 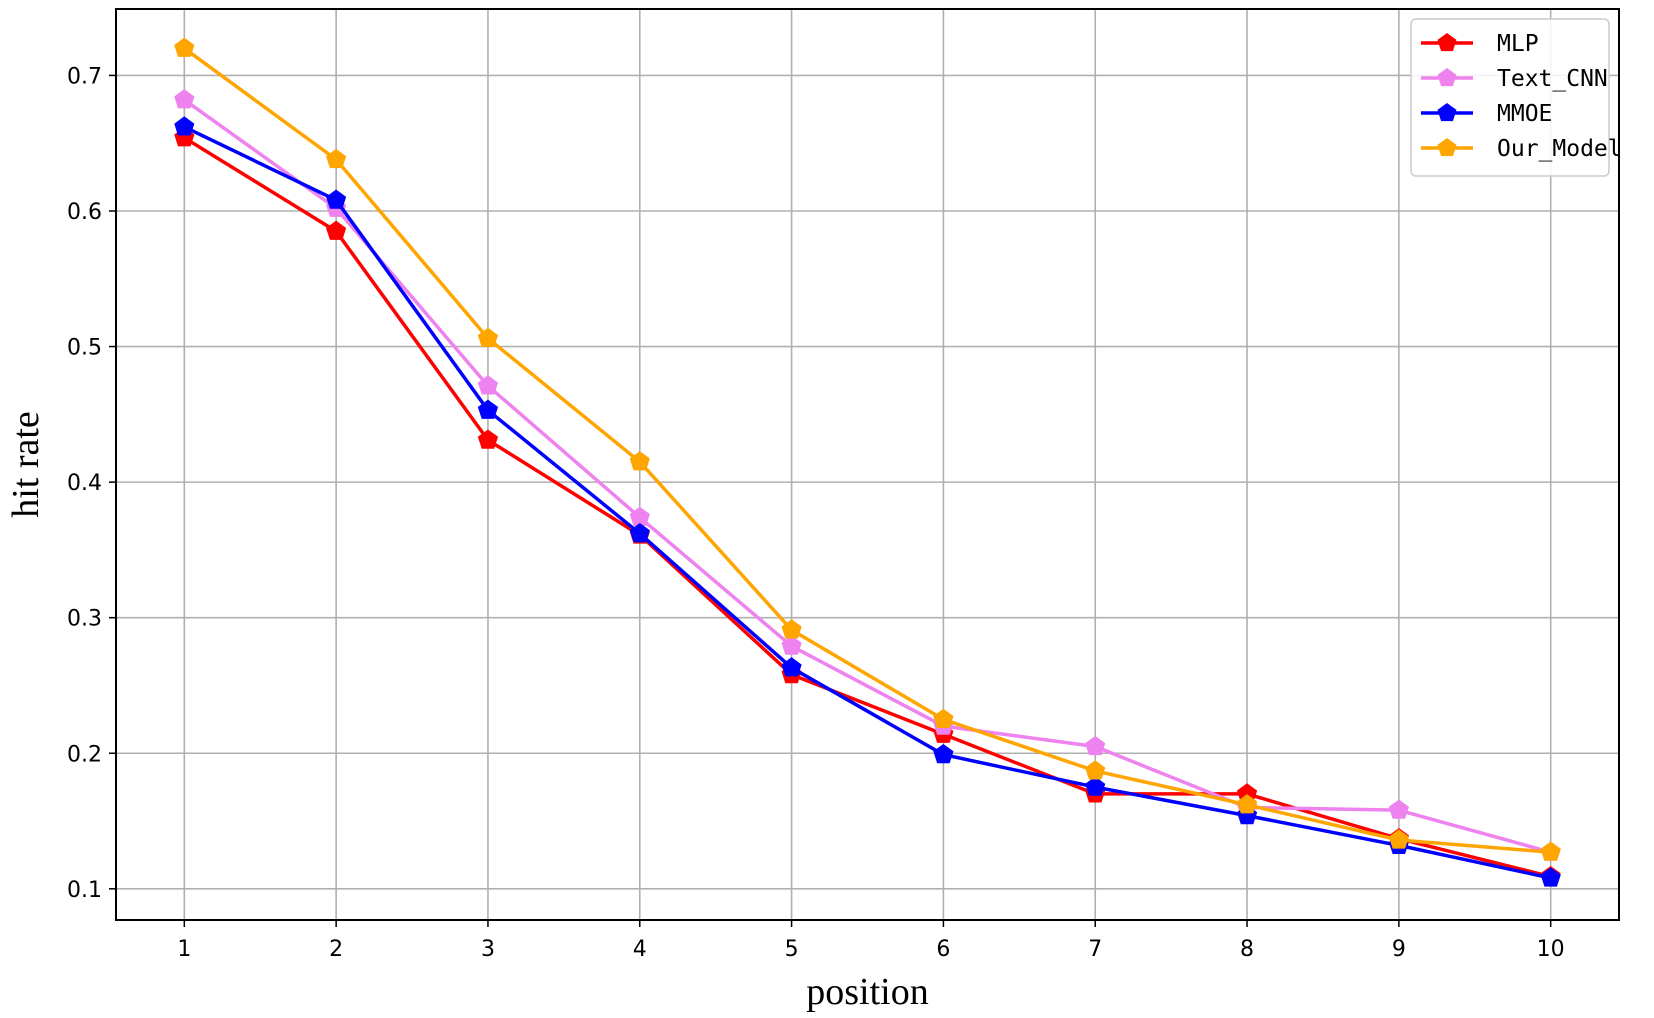 I want to click on y-tick-label: 0.2, so click(x=84, y=754).